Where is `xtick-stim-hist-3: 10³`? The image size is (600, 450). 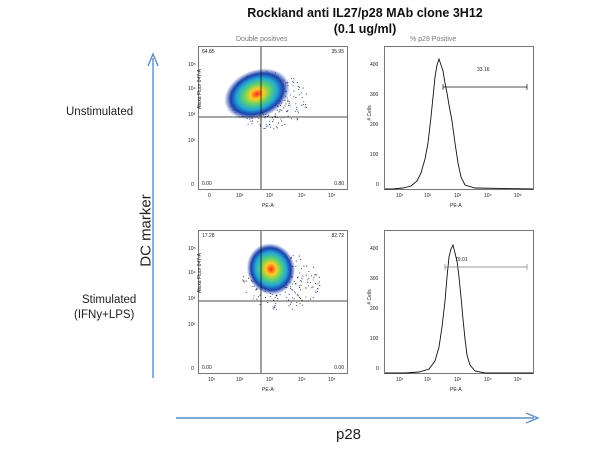 xtick-stim-hist-3: 10³ is located at coordinates (458, 380).